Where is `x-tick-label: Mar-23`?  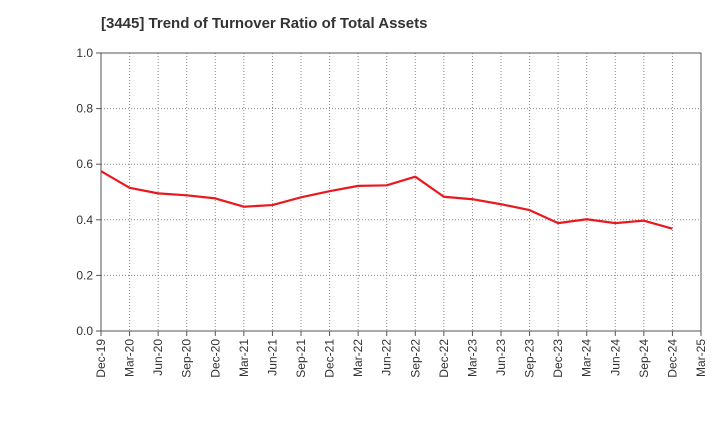
x-tick-label: Mar-23 is located at coordinates (472, 358).